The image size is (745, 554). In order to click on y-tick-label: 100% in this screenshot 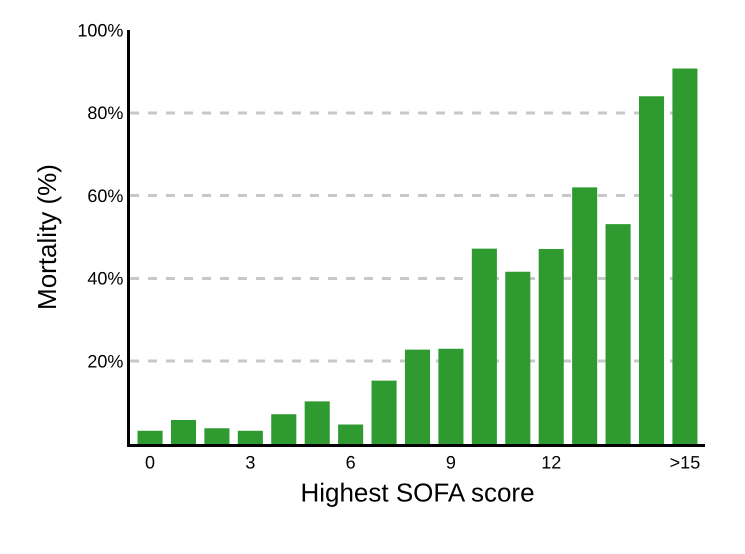, I will do `click(100, 30)`.